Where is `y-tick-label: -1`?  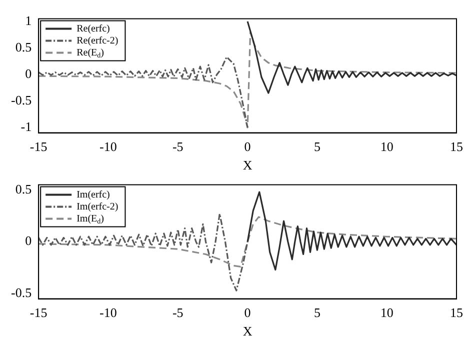
y-tick-label: -1 is located at coordinates (26, 126).